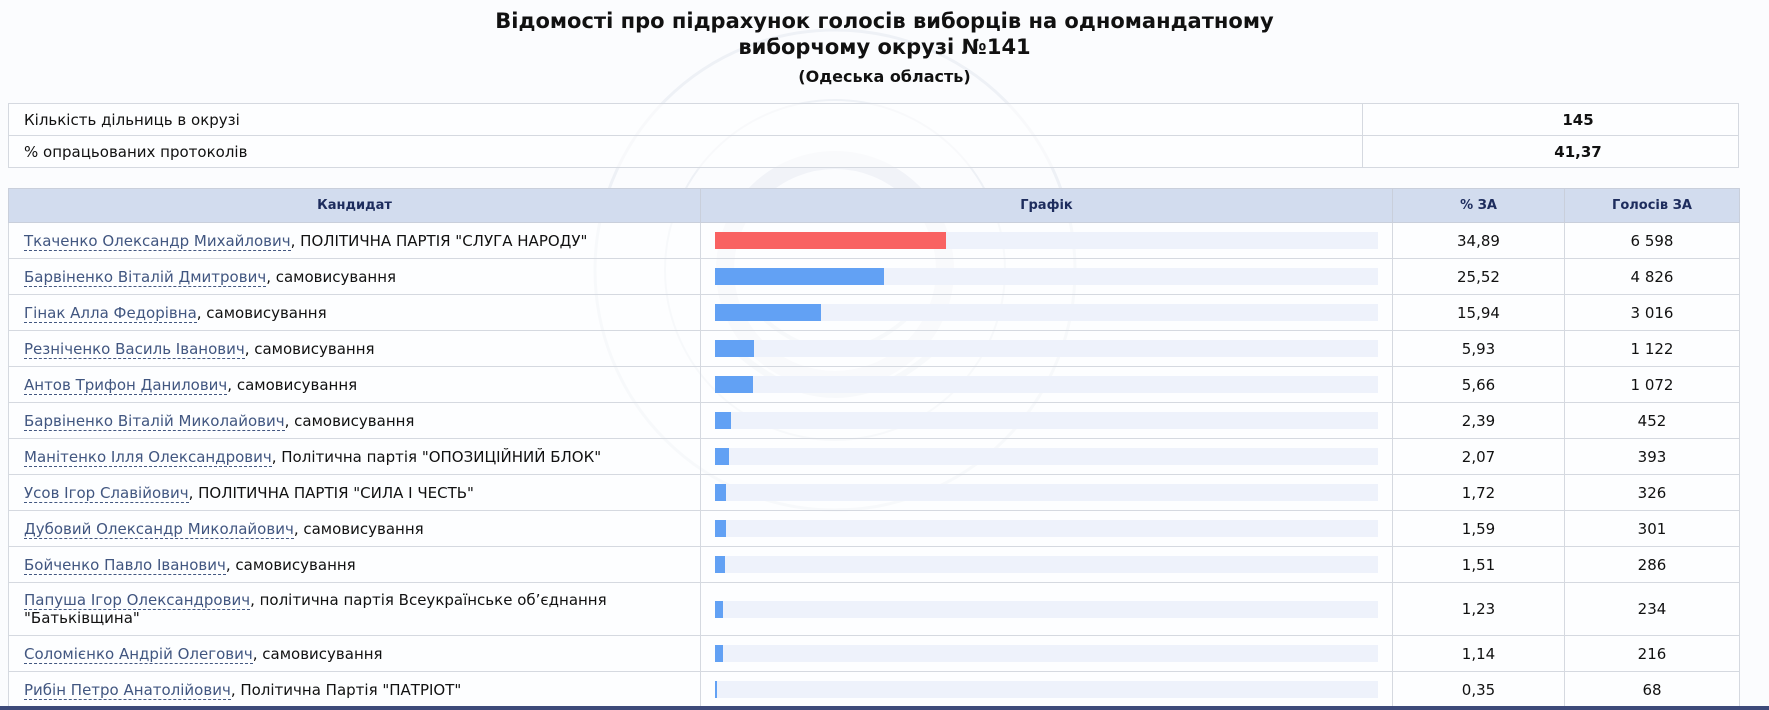 The height and width of the screenshot is (710, 1769). I want to click on votes-cell: 1 122, so click(1652, 348).